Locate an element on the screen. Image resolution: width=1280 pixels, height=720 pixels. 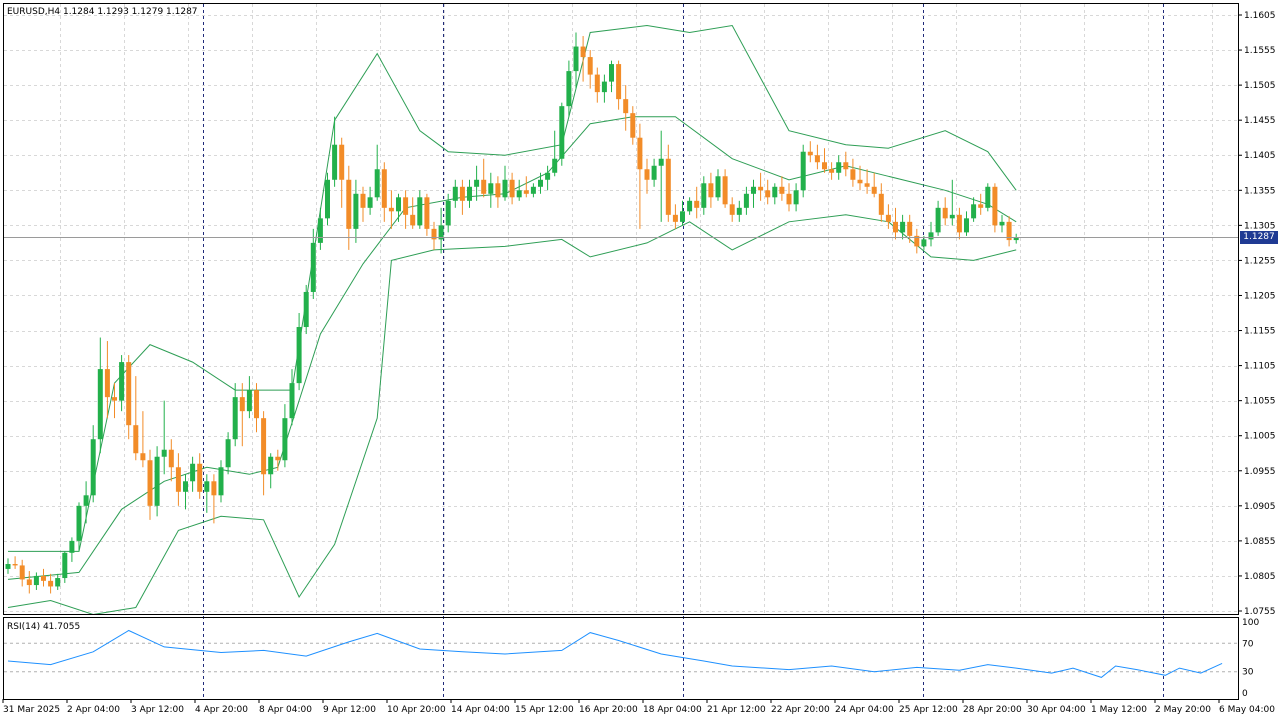
price-label: 1.1555 is located at coordinates (1260, 51).